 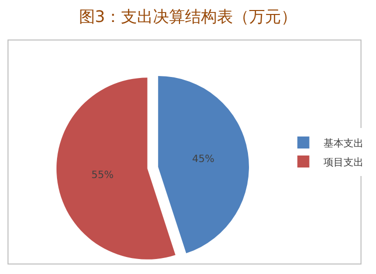 I want to click on chart-title: 图3：支出决算结构表（万元）, so click(x=188, y=16).